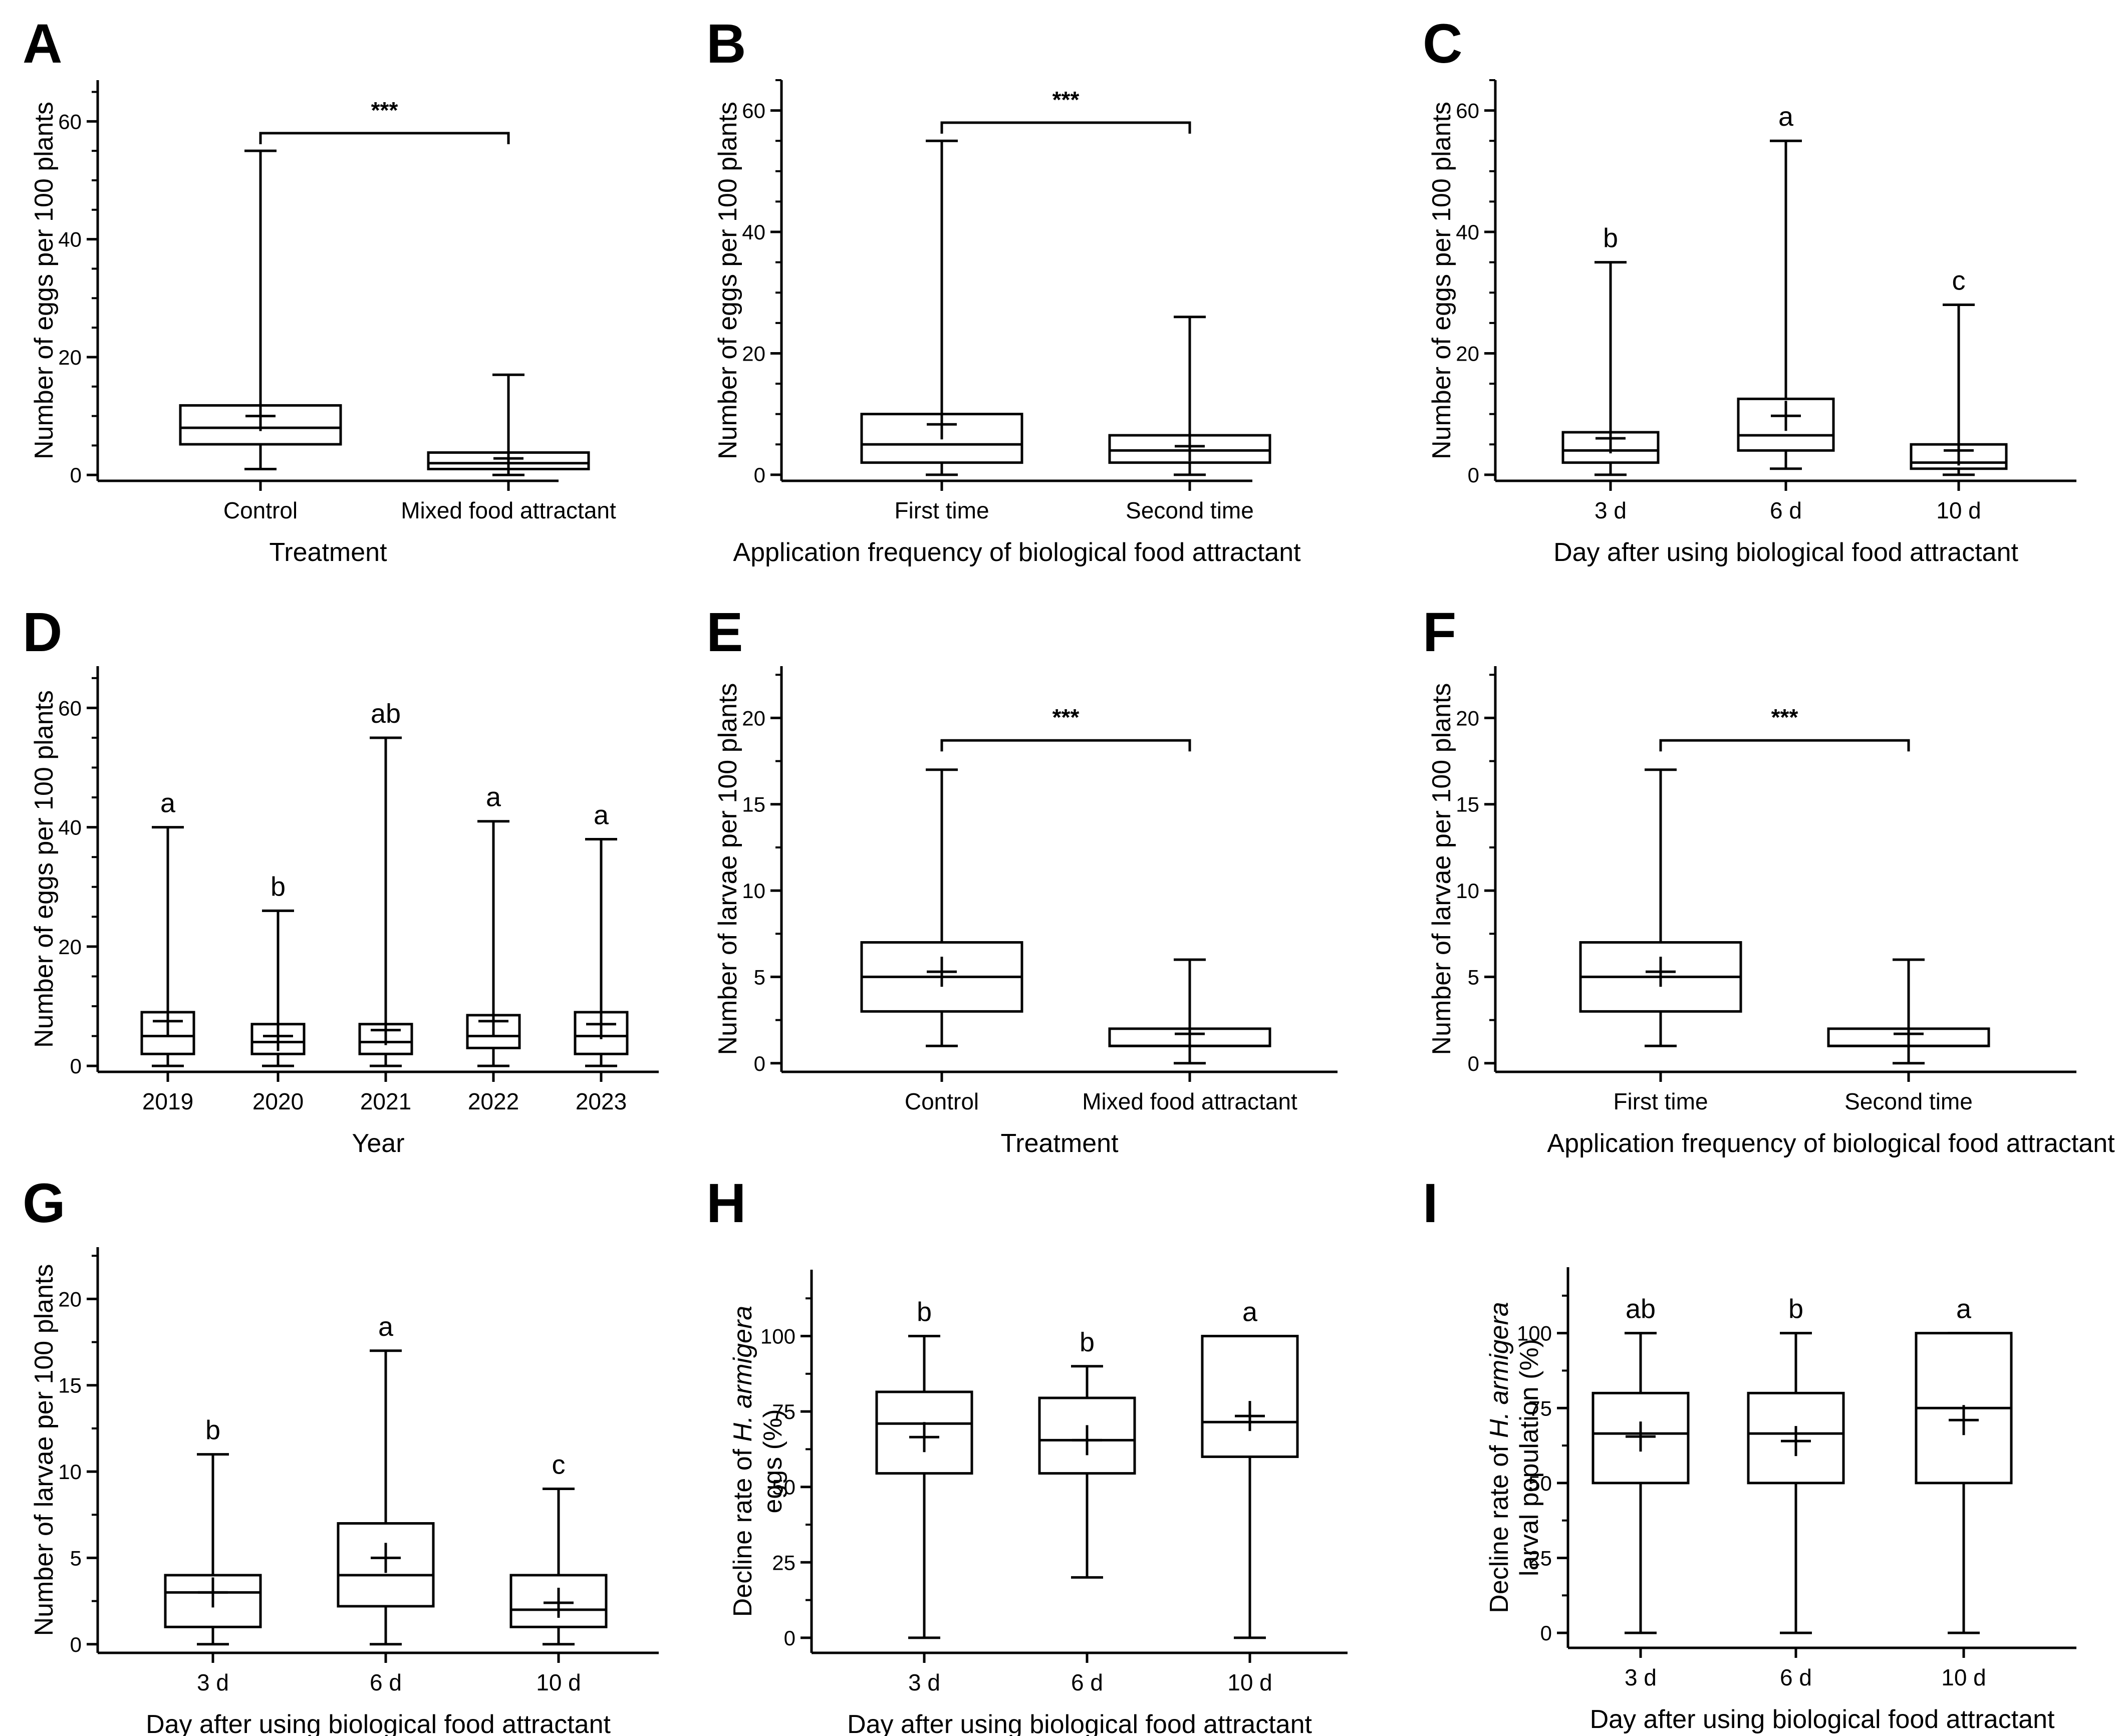 This screenshot has height=1736, width=2122. What do you see at coordinates (1540, 1408) in the screenshot?
I see `y-tick-label: 75` at bounding box center [1540, 1408].